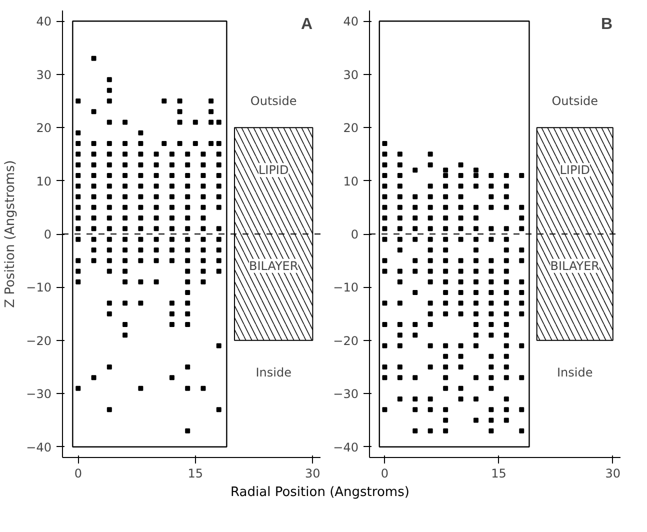 This screenshot has width=647, height=532. What do you see at coordinates (306, 24) in the screenshot?
I see `chart-title: A` at bounding box center [306, 24].